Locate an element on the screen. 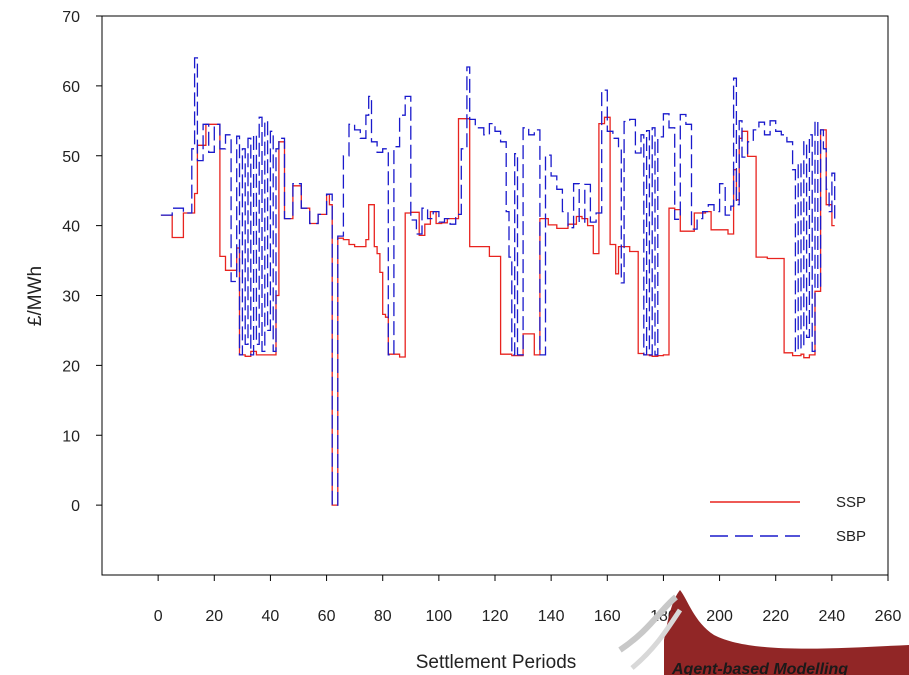 This screenshot has height=675, width=909. y-tick-label: 0 is located at coordinates (75, 506).